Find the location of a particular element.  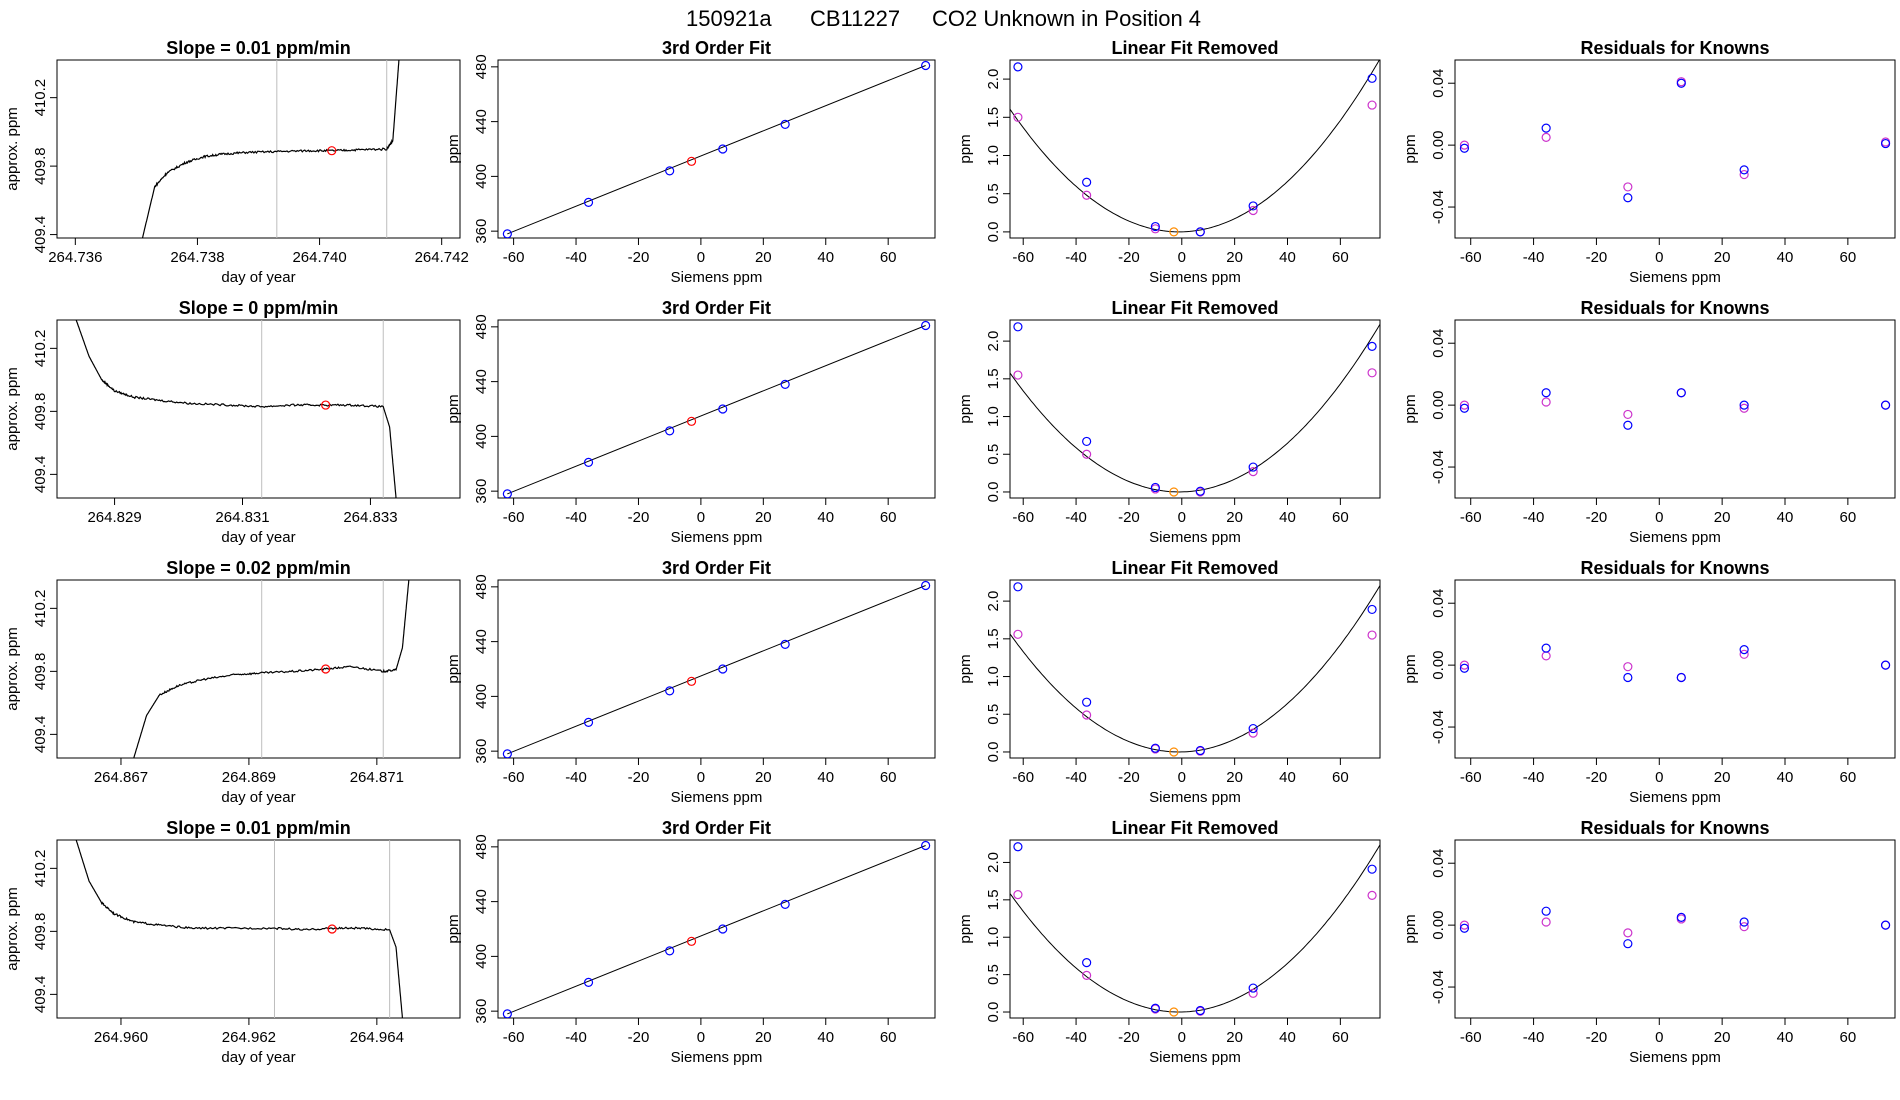

x-axis-label: Siemens ppm is located at coordinates (1675, 277).